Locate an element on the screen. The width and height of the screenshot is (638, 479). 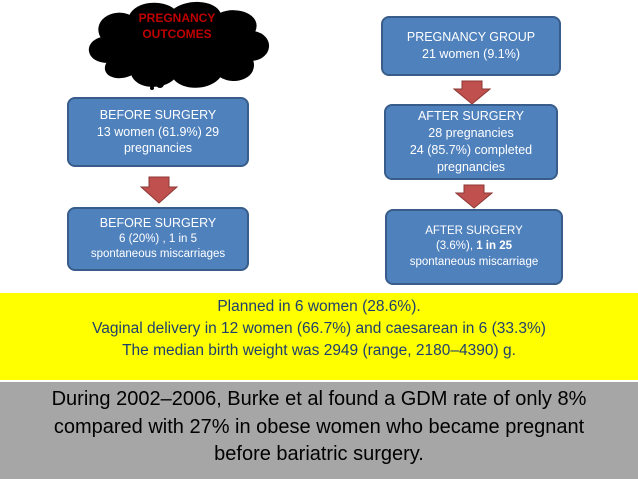
before-surgery-2-line3: spontaneous miscarriages is located at coordinates (158, 254).